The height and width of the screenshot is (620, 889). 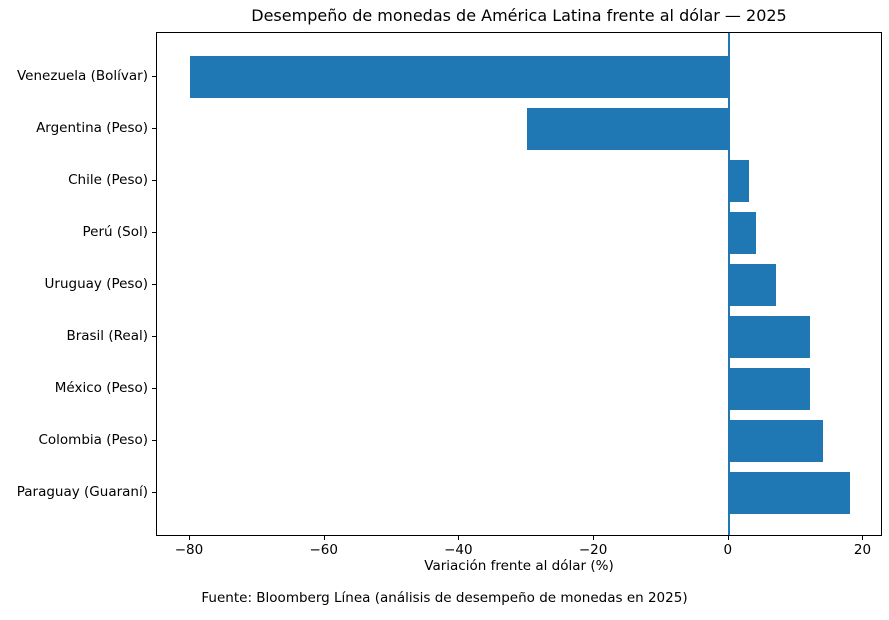 I want to click on x-tick-label: −40, so click(x=458, y=550).